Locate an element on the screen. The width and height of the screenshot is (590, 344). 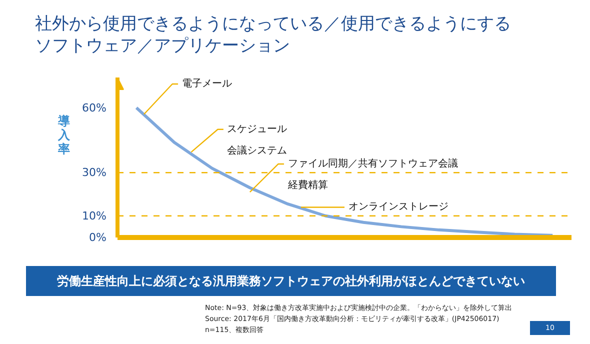
y-axis-title: 導入率 is located at coordinates (64, 135).